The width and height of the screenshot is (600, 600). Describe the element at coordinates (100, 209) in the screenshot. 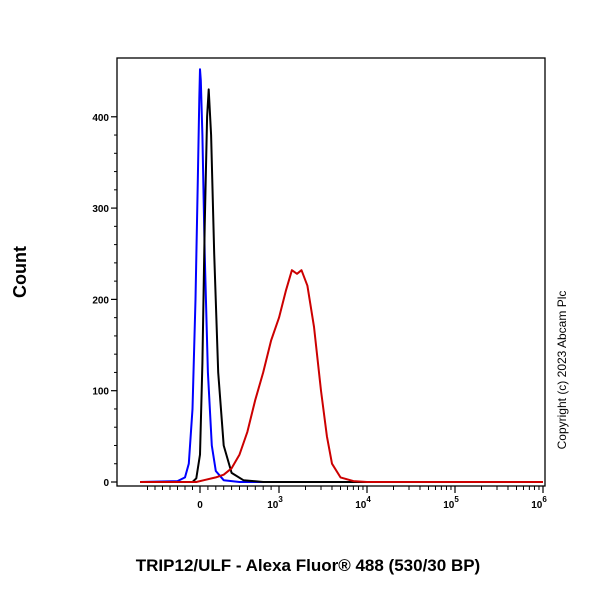

I see `y-tick-label: 300` at that location.